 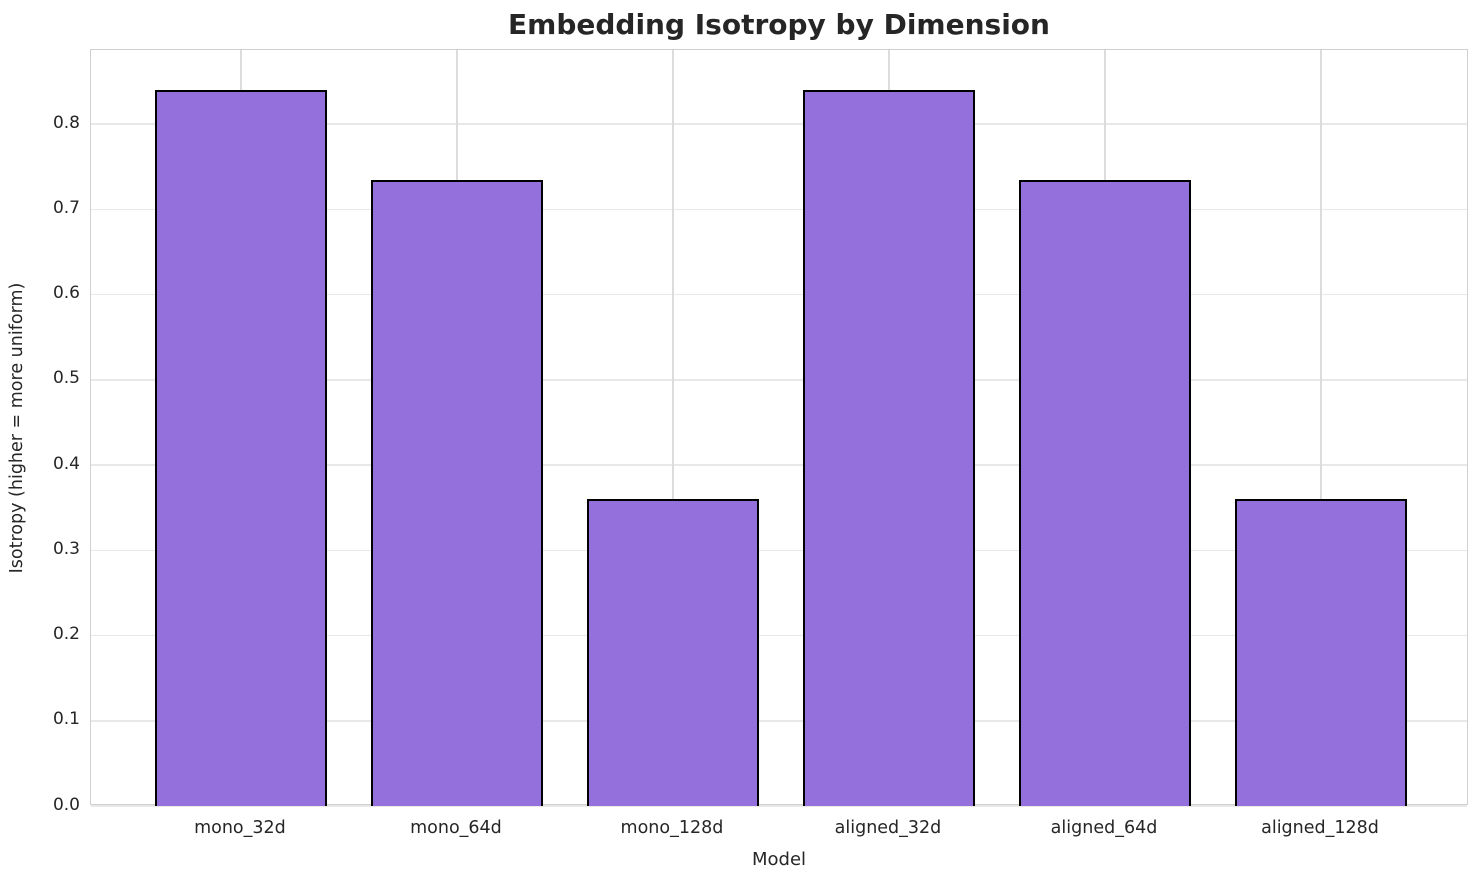 I want to click on x-tick-label: aligned_32d, so click(x=888, y=828).